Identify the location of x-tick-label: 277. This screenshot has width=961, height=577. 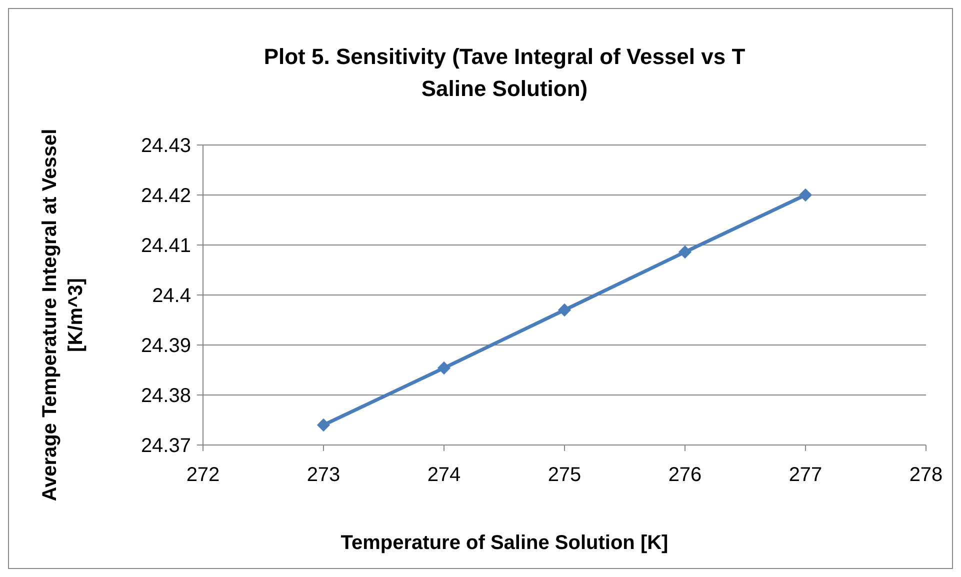
(805, 475).